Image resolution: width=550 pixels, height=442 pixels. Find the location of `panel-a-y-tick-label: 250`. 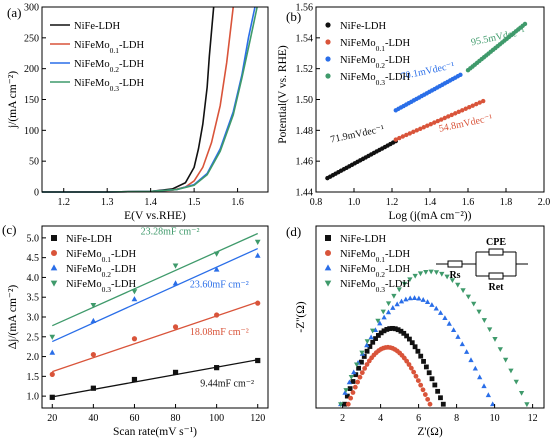

panel-a-y-tick-label: 250 is located at coordinates (31, 38).